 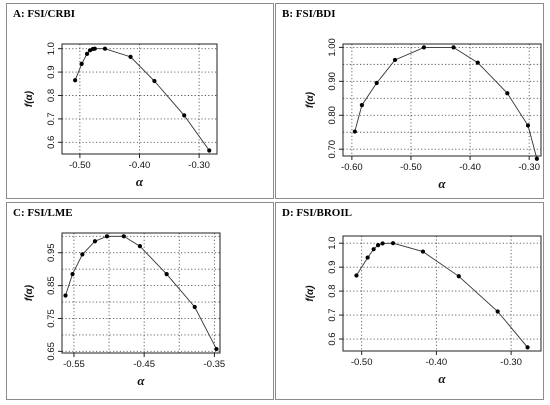 I want to click on y-axis-label-a: f(α), so click(x=29, y=98).